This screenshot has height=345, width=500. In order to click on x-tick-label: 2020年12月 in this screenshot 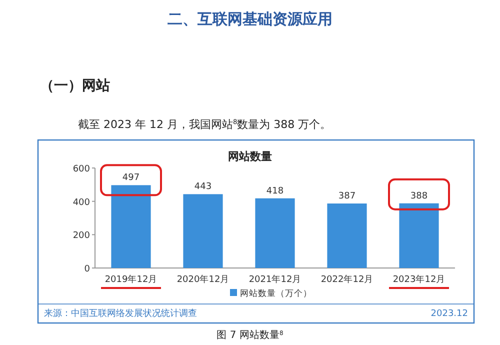, I will do `click(203, 279)`.